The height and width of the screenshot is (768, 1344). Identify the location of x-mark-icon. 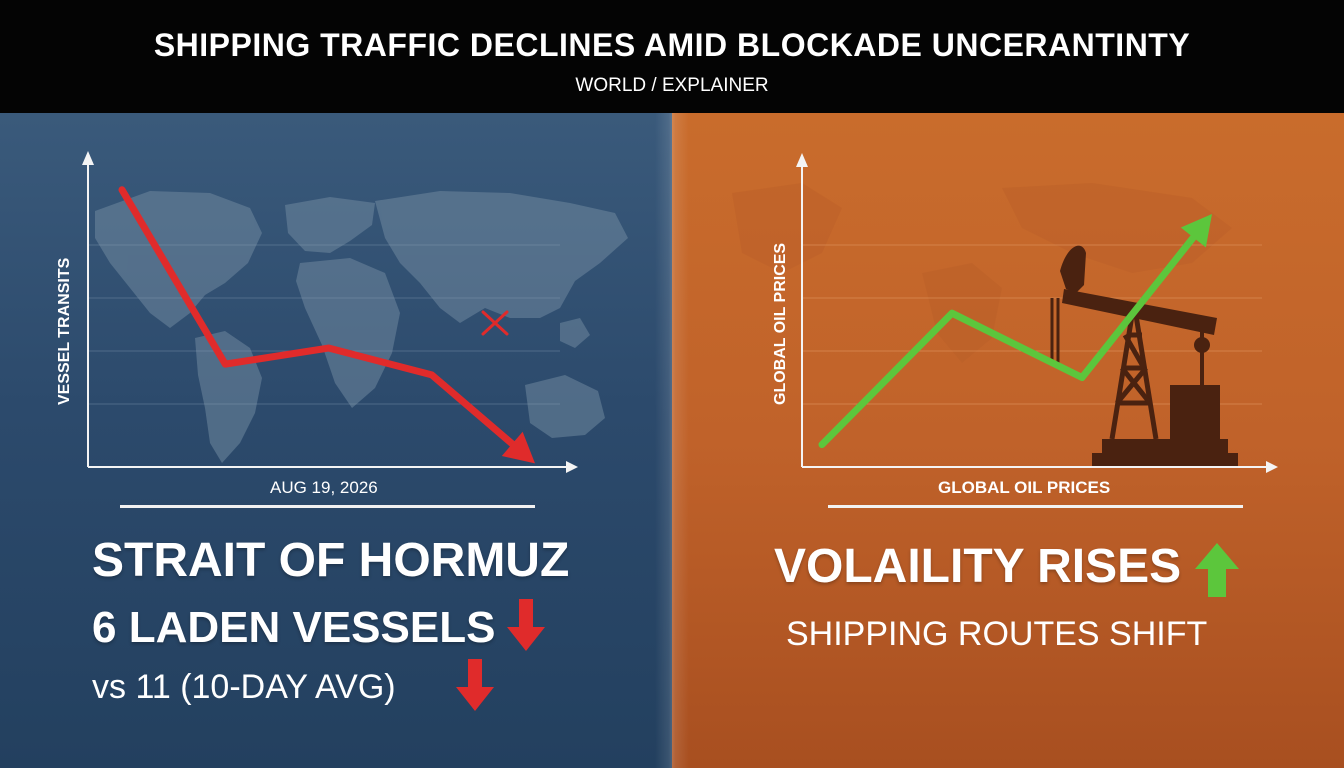
(495, 323).